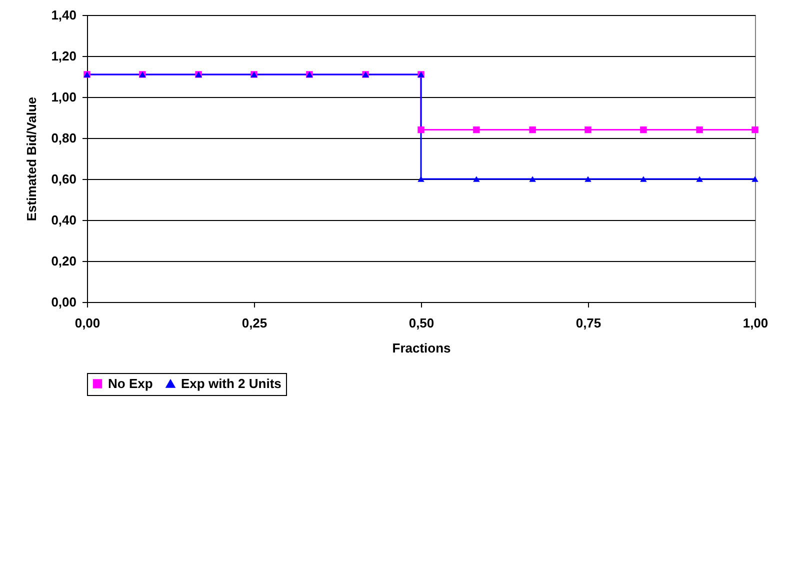  I want to click on y-tick-label: 0,20, so click(63, 261).